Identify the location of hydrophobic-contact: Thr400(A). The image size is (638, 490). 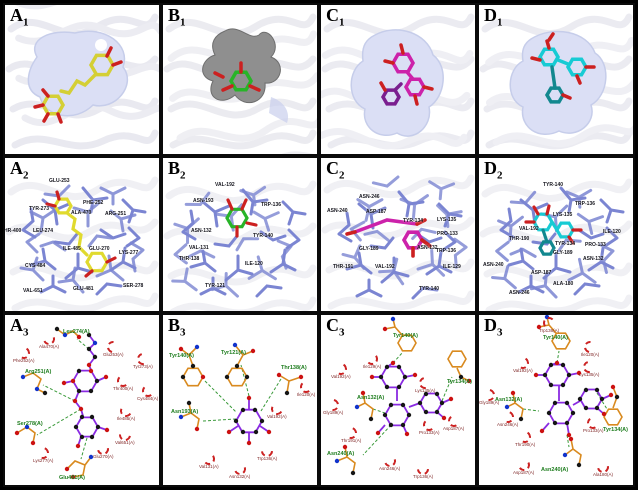
(123, 383).